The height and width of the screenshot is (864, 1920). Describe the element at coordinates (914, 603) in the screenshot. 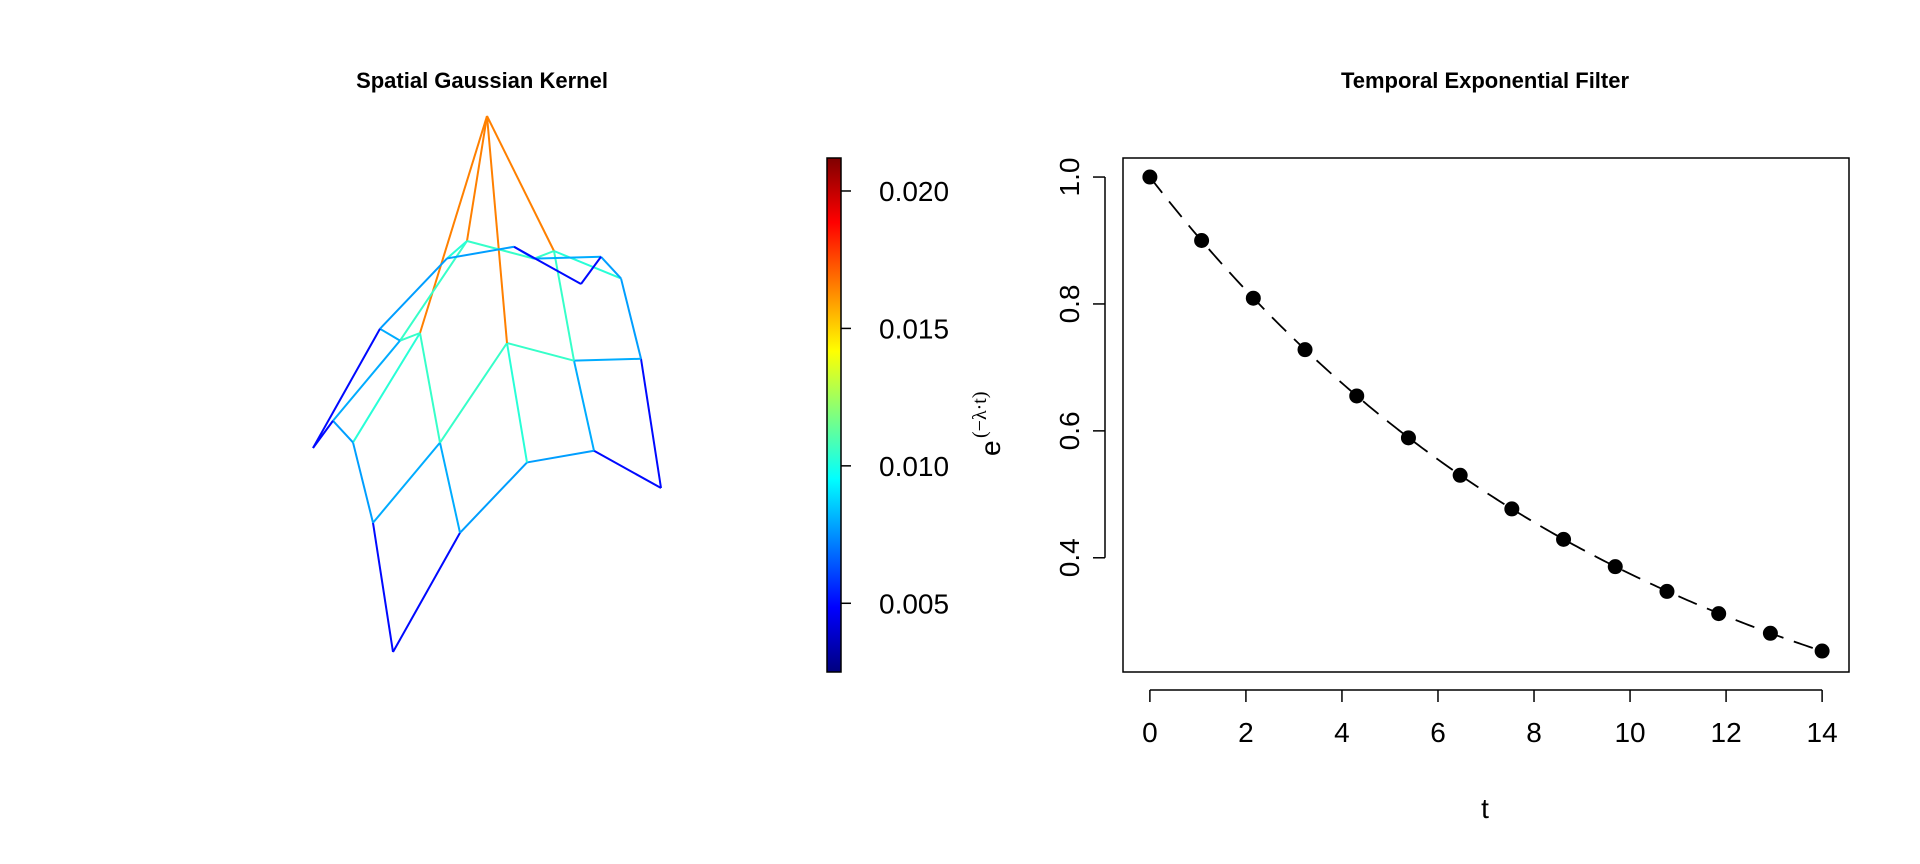

I see `colorbar-tick-label: 0.005` at that location.